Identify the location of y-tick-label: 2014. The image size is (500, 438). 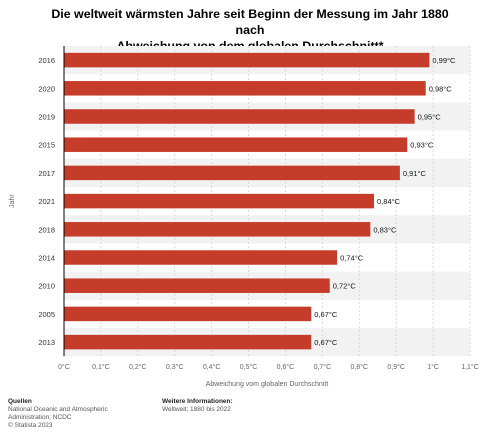
(46, 258).